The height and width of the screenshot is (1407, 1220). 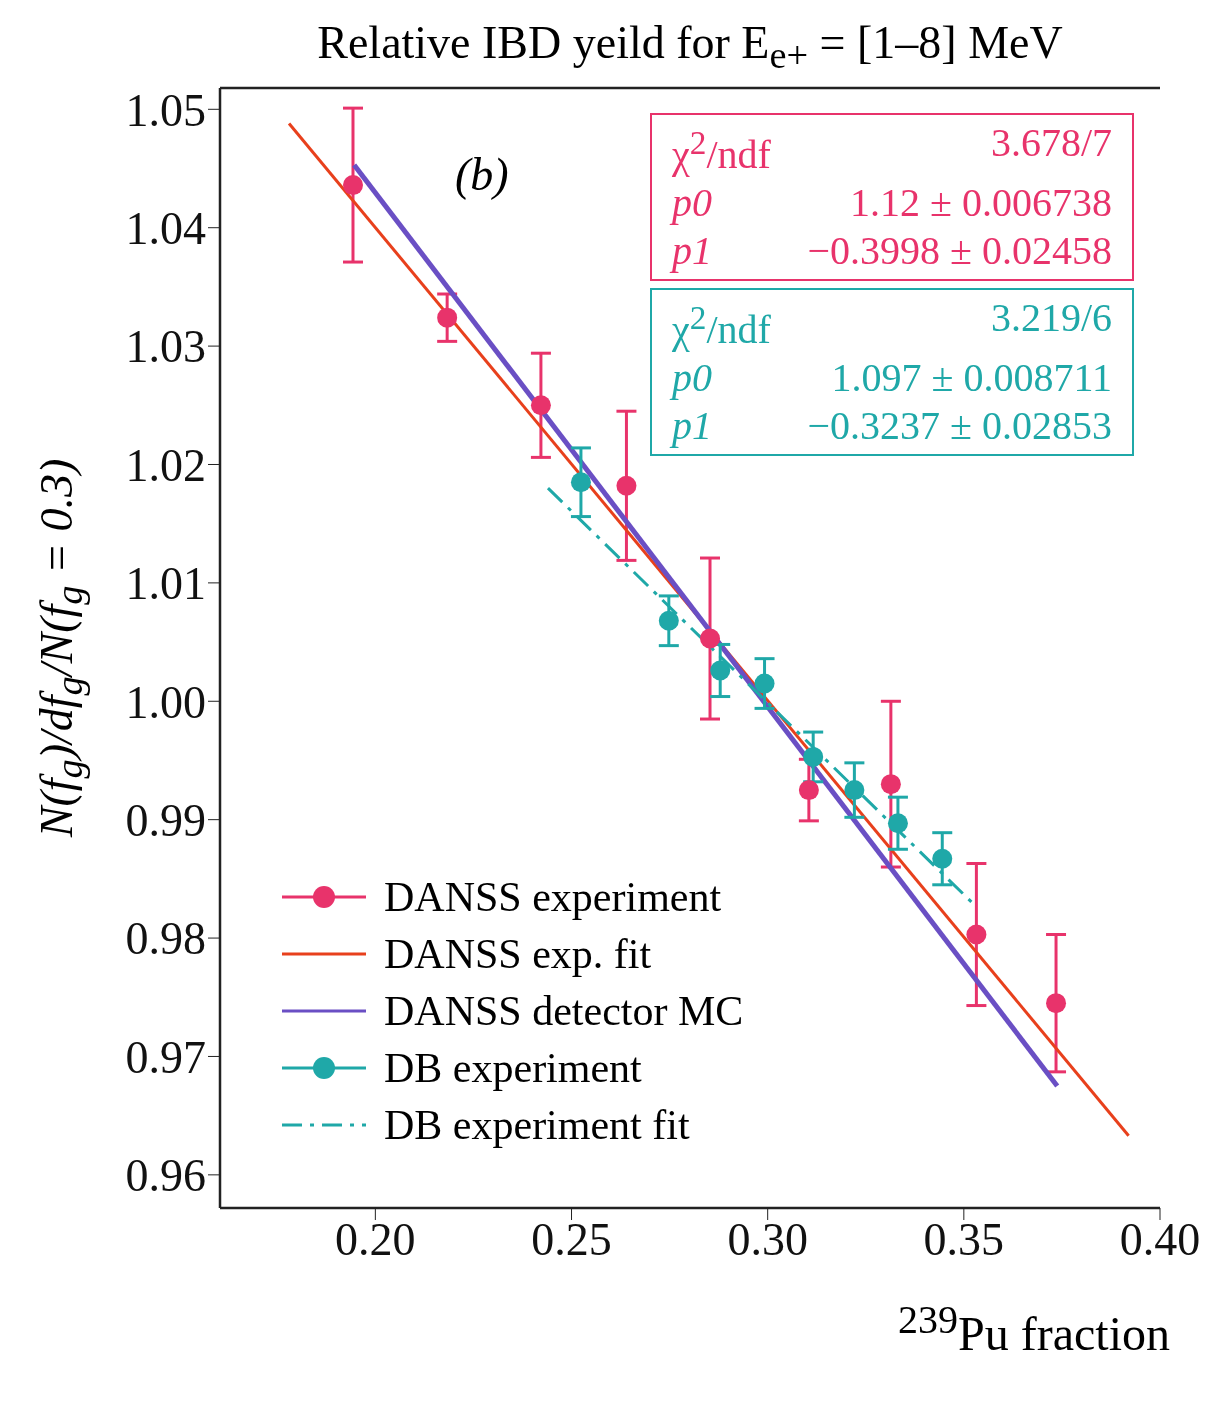 I want to click on y-tick-label: 1.02, so click(x=165, y=465).